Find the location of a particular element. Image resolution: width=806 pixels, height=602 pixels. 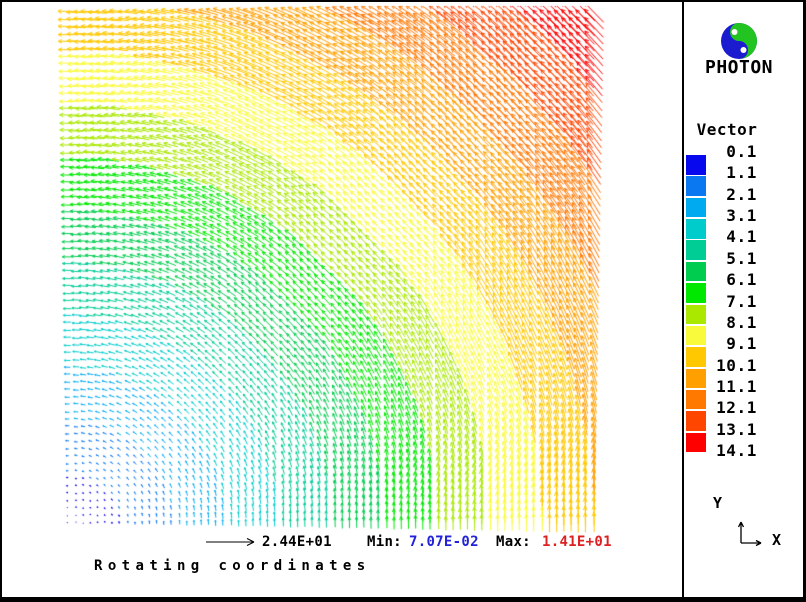

legend-title: Vector is located at coordinates (727, 129).